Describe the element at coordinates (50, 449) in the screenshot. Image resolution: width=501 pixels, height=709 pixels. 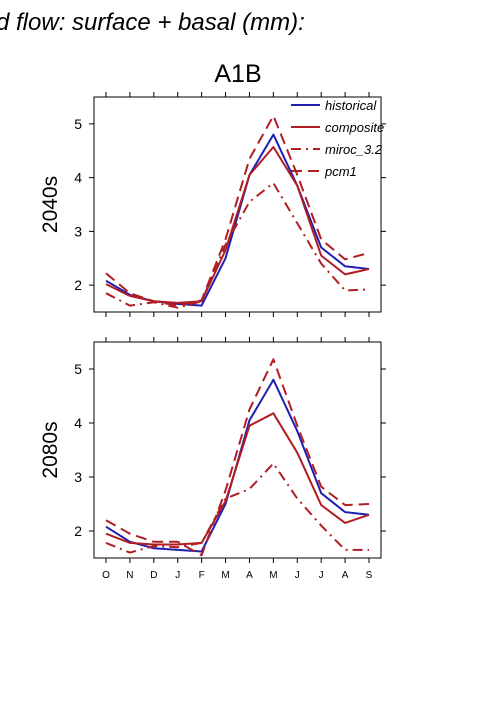
I see `panel-label: 2080s` at that location.